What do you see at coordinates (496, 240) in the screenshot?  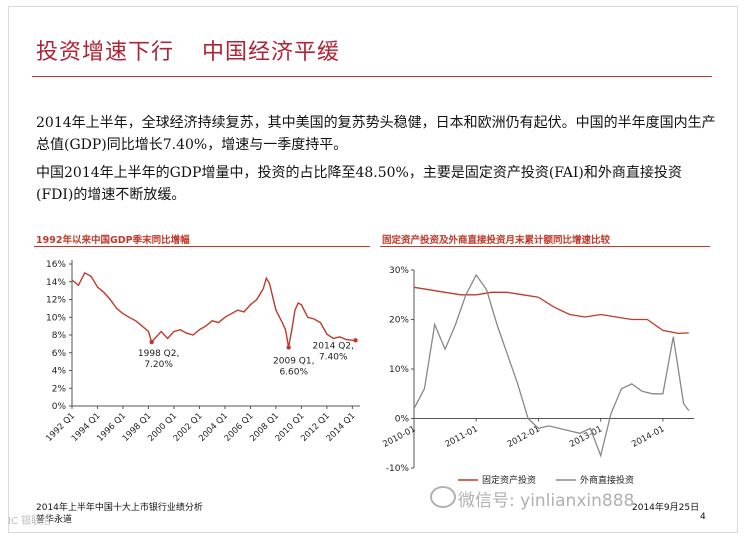 I see `investment-chart-title: 固定资产投资及外商直接投资月末累计额同比增速比较` at bounding box center [496, 240].